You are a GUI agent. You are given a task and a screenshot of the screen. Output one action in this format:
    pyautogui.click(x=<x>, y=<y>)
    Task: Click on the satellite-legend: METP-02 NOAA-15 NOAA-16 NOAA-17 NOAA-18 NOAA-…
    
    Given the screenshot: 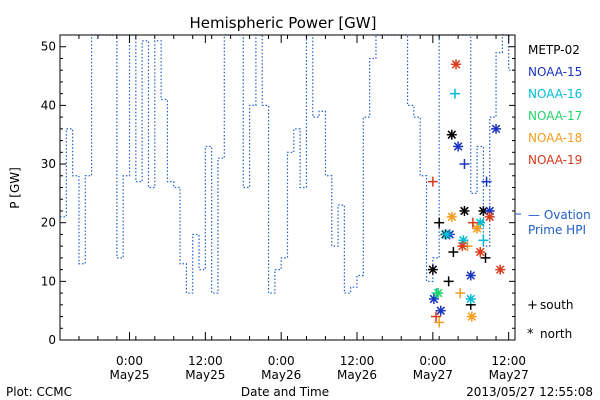 What is the action you would take?
    pyautogui.click(x=555, y=105)
    